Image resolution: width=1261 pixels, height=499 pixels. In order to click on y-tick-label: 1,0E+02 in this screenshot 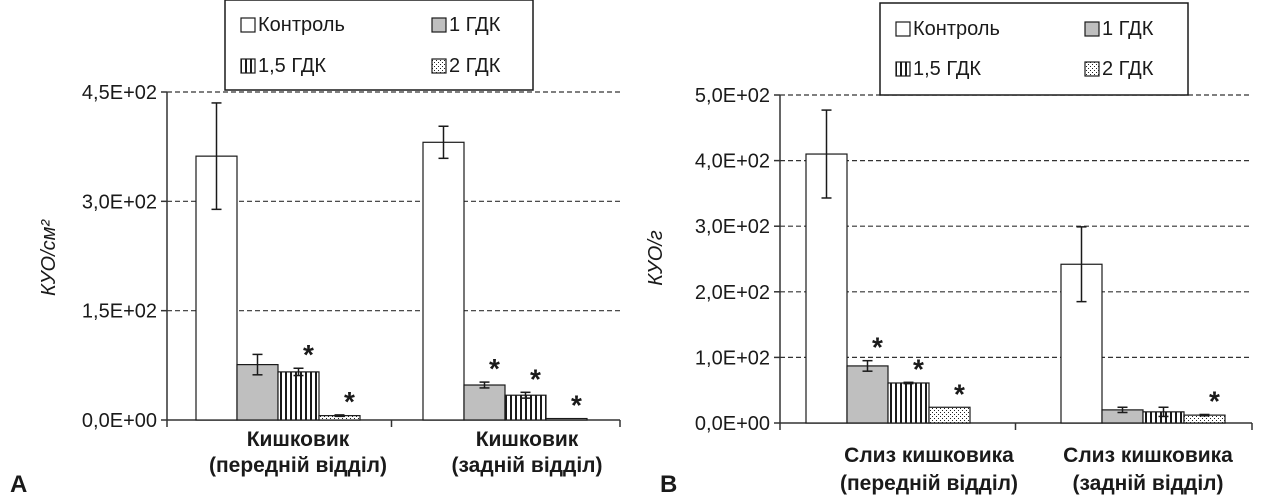, I will do `click(732, 358)`.